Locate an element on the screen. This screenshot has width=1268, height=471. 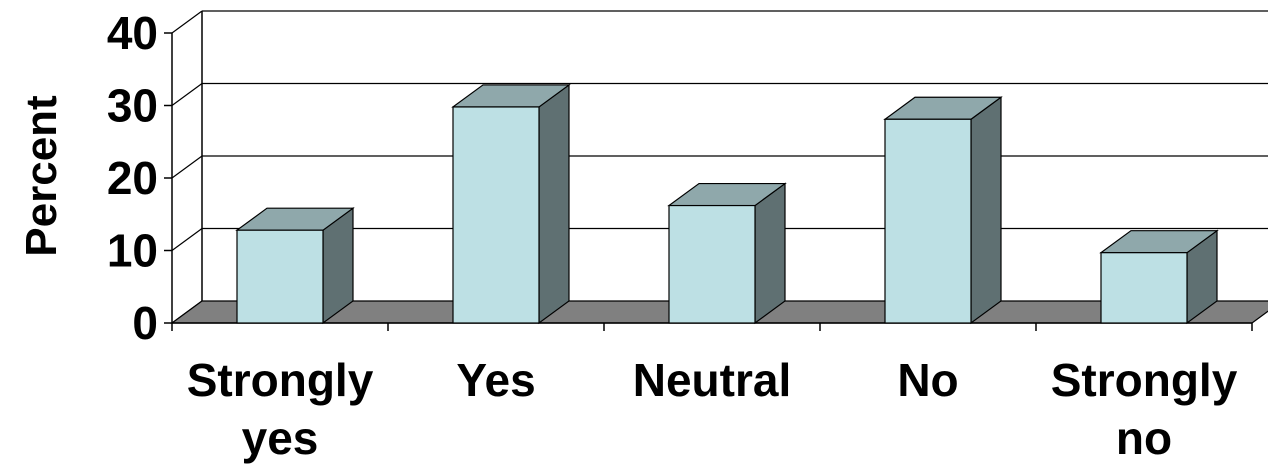
x-tick-label: Neutral is located at coordinates (712, 380).